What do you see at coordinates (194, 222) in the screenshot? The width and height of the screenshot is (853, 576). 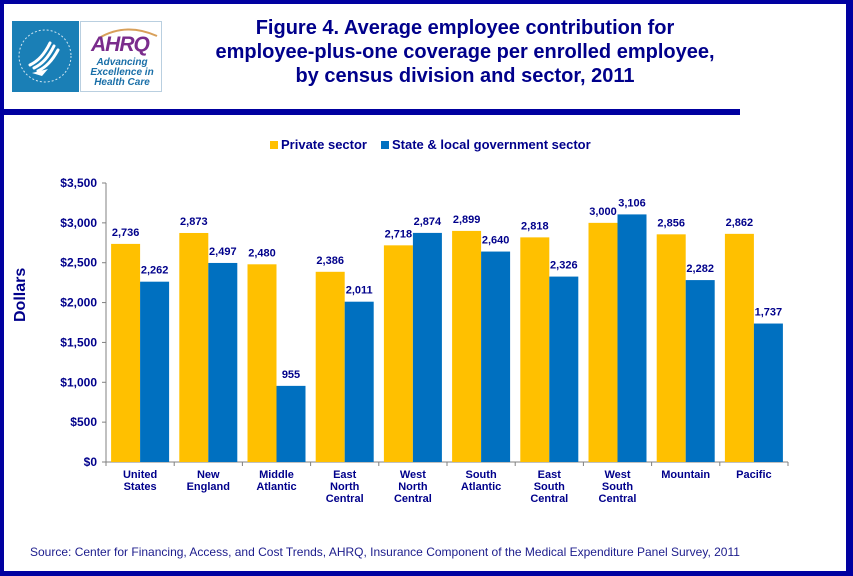 I see `data-label: 2,873` at bounding box center [194, 222].